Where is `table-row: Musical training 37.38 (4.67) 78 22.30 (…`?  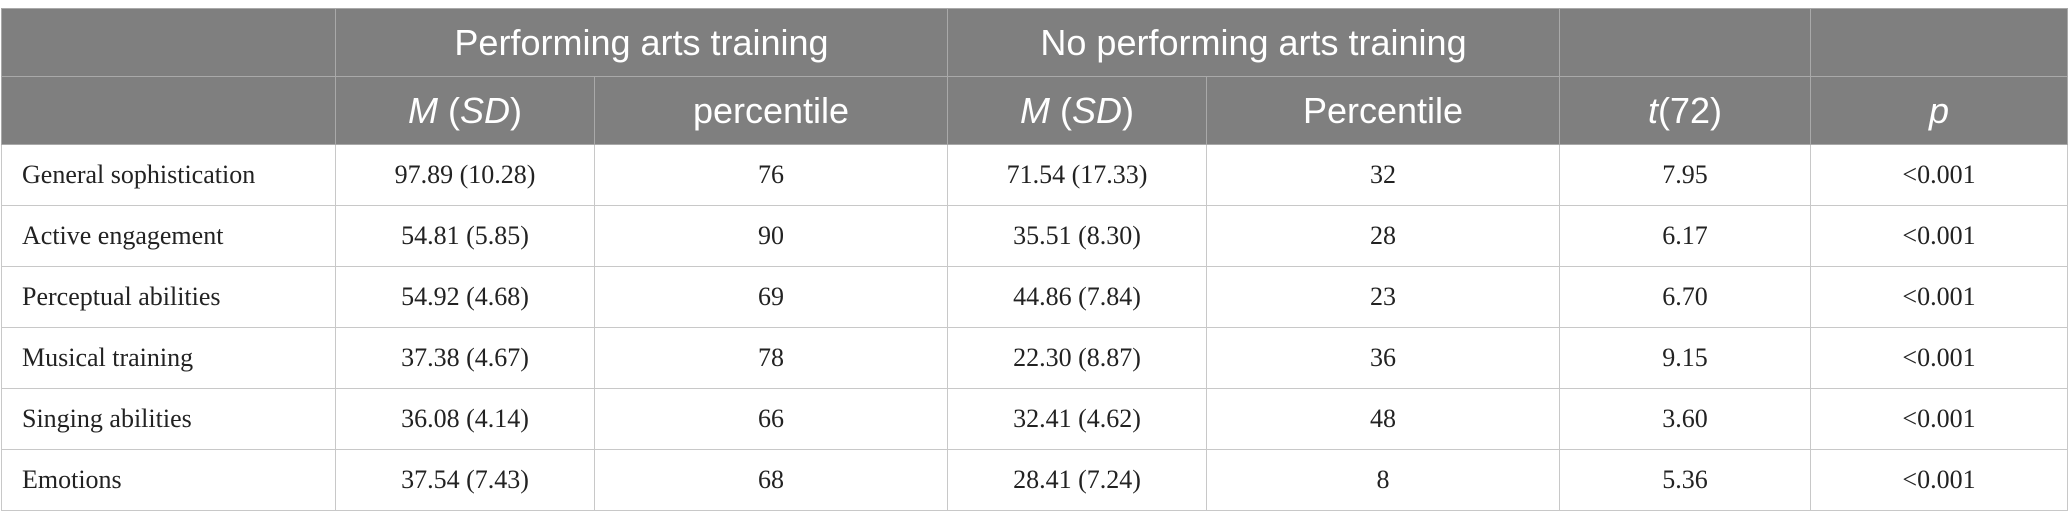 table-row: Musical training 37.38 (4.67) 78 22.30 (… is located at coordinates (1034, 358).